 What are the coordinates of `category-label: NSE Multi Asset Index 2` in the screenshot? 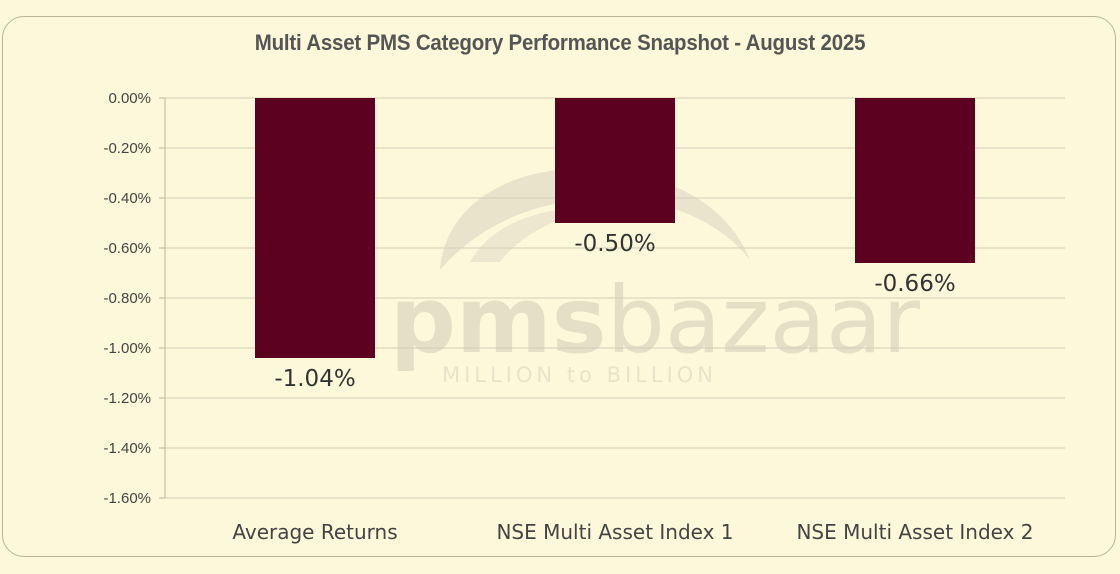 It's located at (914, 532).